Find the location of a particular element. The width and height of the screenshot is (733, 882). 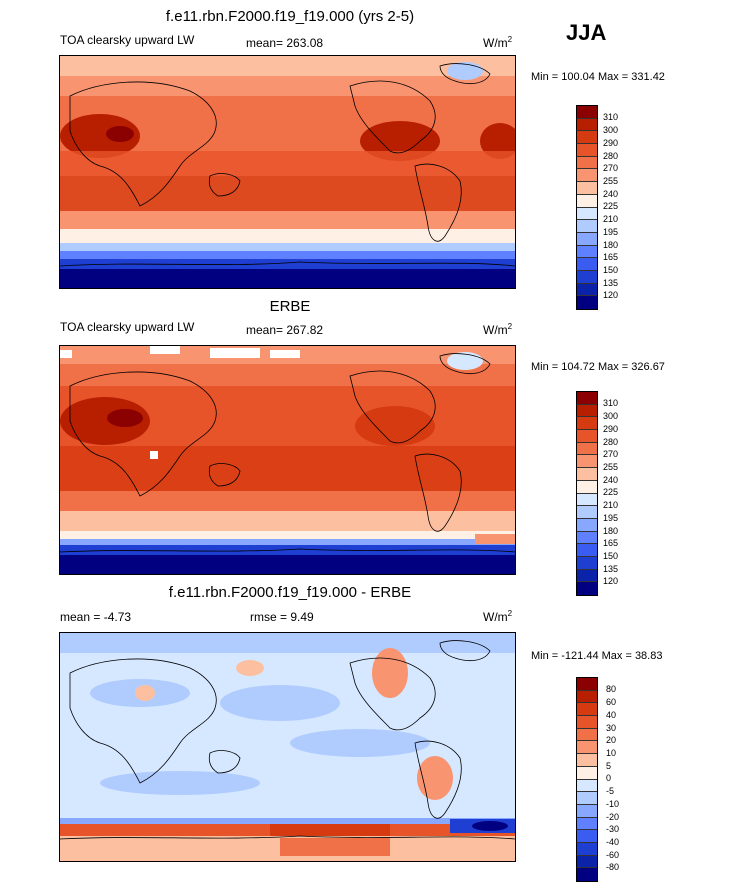

panel-1-tick-label: 290 is located at coordinates (611, 143).